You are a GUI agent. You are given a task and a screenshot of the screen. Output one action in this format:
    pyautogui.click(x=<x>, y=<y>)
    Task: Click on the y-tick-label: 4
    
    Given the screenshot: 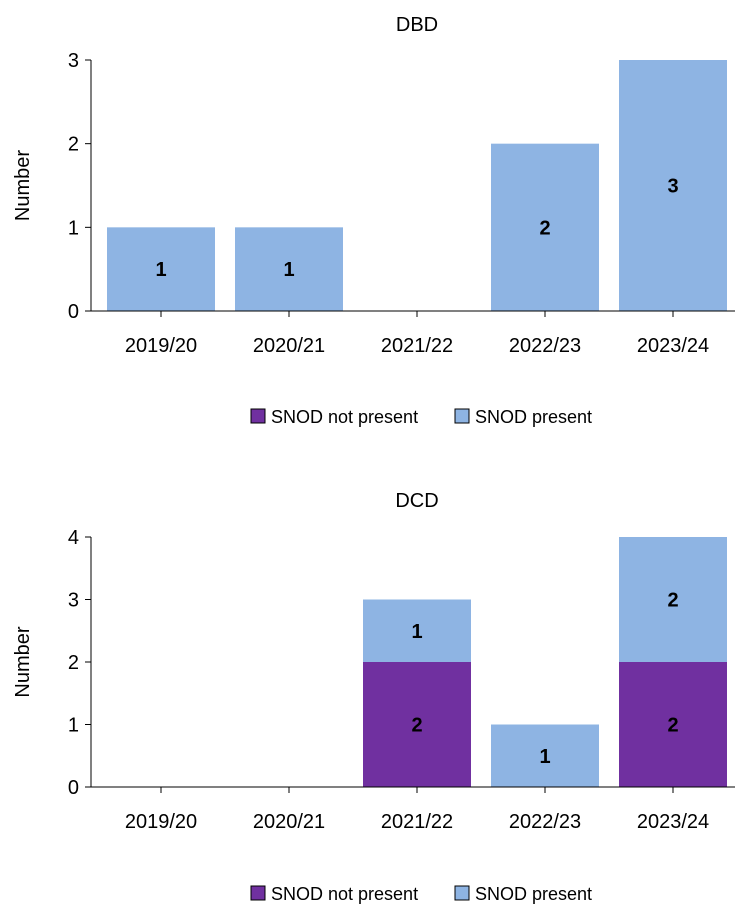 What is the action you would take?
    pyautogui.click(x=73, y=538)
    